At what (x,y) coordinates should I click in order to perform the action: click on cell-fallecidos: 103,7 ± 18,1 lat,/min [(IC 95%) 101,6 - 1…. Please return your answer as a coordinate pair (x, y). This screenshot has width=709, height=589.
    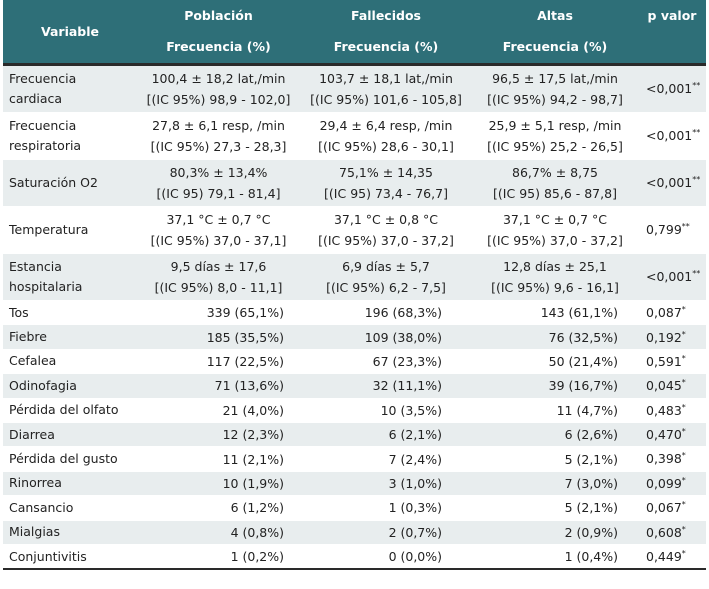
    Looking at the image, I should click on (386, 88).